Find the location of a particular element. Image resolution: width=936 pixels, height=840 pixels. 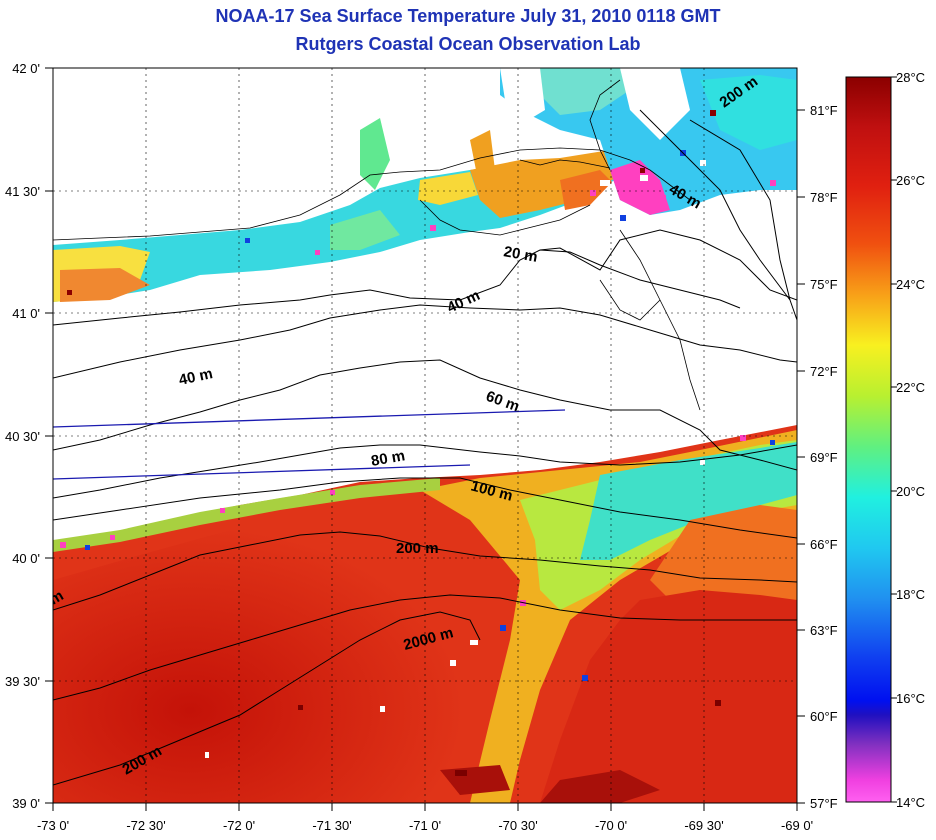

lon-label: -72 0' is located at coordinates (239, 825).